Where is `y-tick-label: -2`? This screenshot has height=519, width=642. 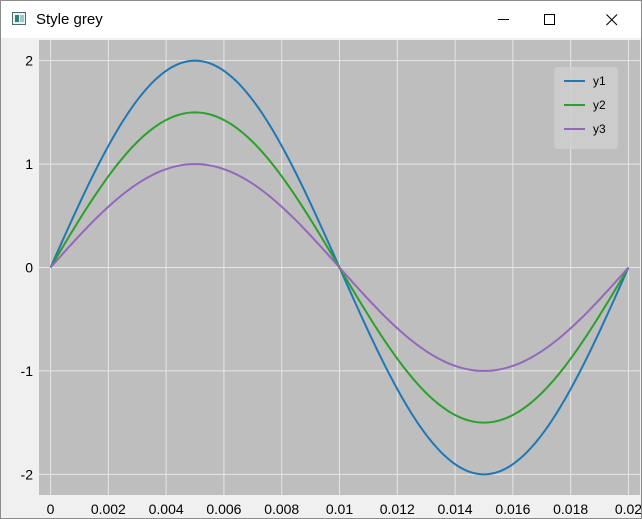 y-tick-label: -2 is located at coordinates (27, 474).